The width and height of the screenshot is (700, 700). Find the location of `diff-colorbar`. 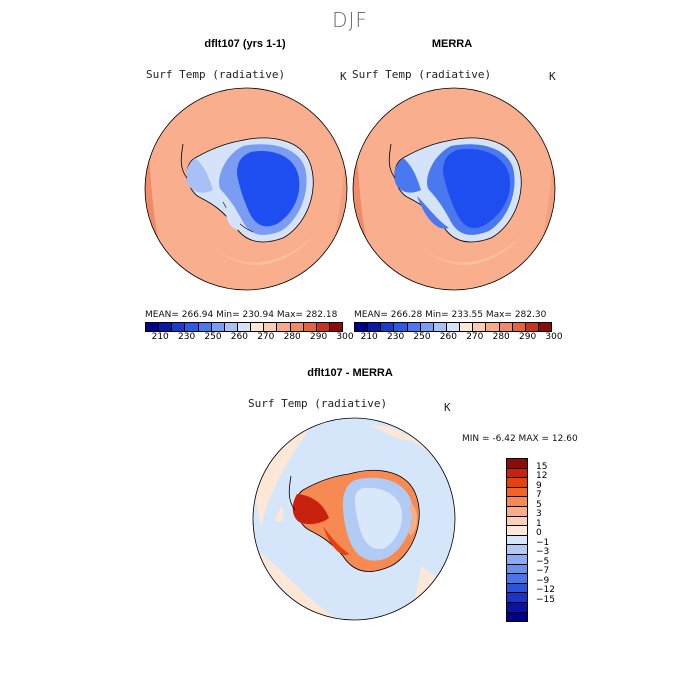

diff-colorbar is located at coordinates (517, 540).